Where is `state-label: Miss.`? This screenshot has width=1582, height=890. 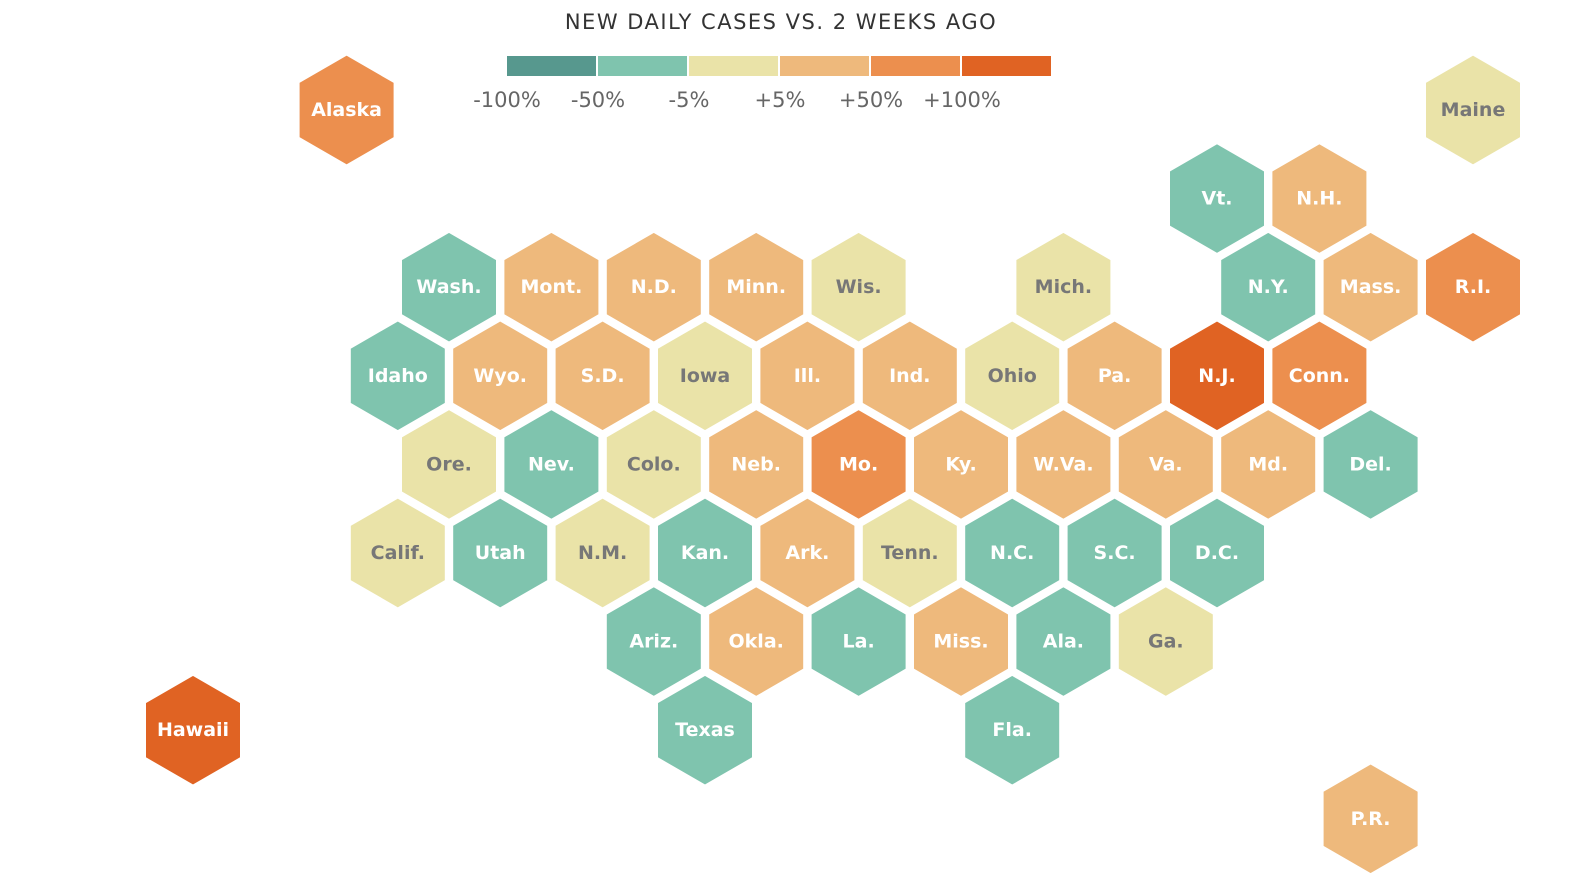 state-label: Miss. is located at coordinates (960, 642).